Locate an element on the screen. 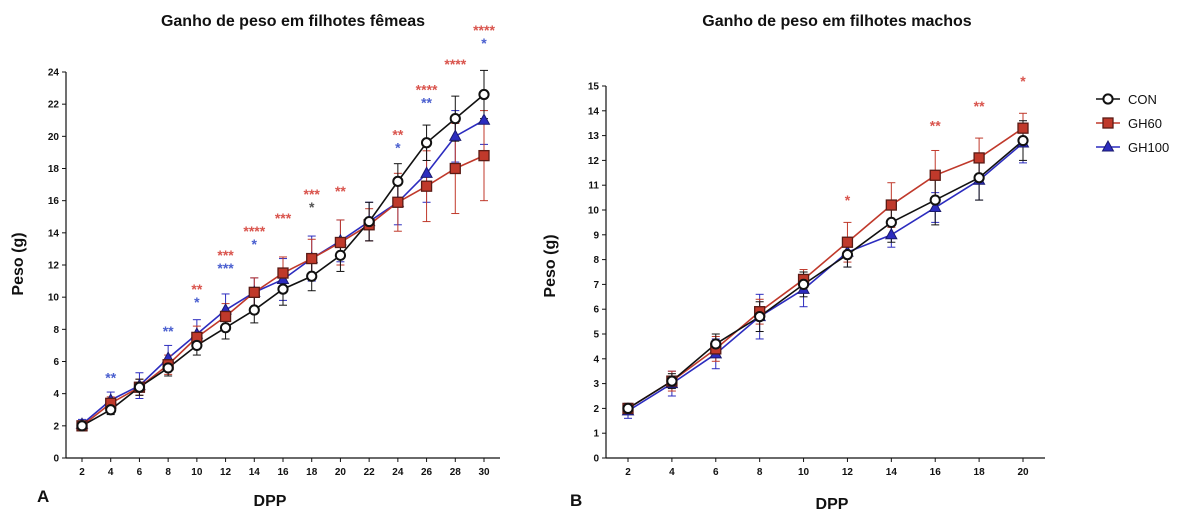 The height and width of the screenshot is (516, 1186). y-tick-label: 8 is located at coordinates (56, 330).